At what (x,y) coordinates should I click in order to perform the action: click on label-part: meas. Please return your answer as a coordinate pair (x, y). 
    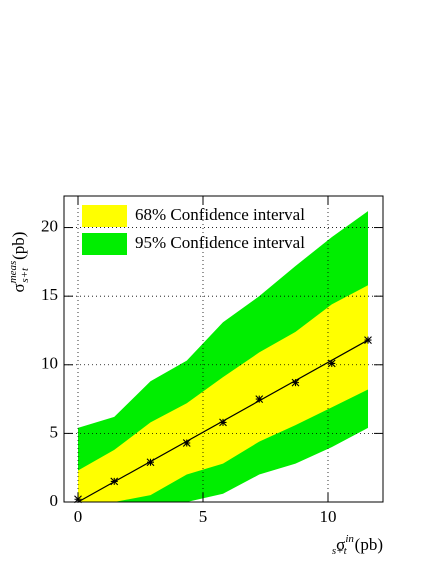
    Looking at the image, I should click on (13, 272).